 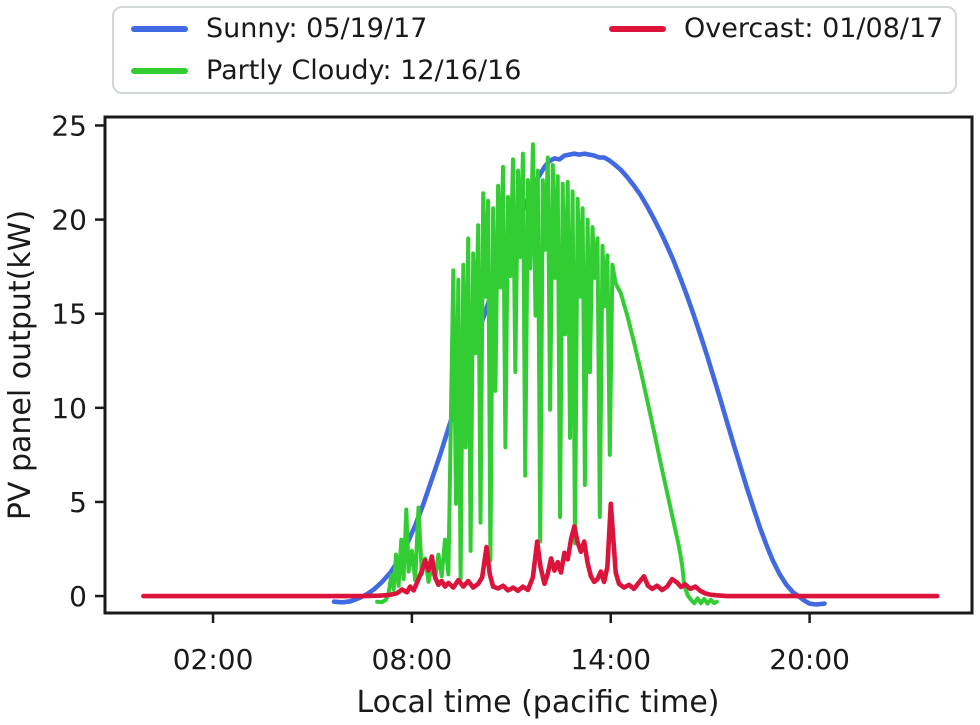 What do you see at coordinates (78, 361) in the screenshot?
I see `y-axis-ticks: 0 5 10 15 20 25` at bounding box center [78, 361].